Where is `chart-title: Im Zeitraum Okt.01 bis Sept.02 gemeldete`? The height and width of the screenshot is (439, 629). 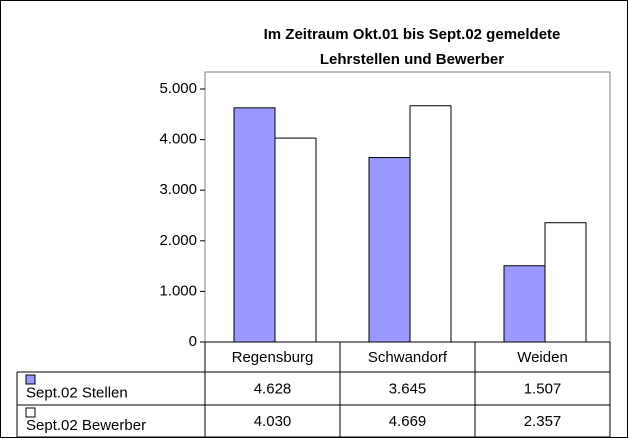
chart-title: Im Zeitraum Okt.01 bis Sept.02 gemeldete is located at coordinates (412, 34).